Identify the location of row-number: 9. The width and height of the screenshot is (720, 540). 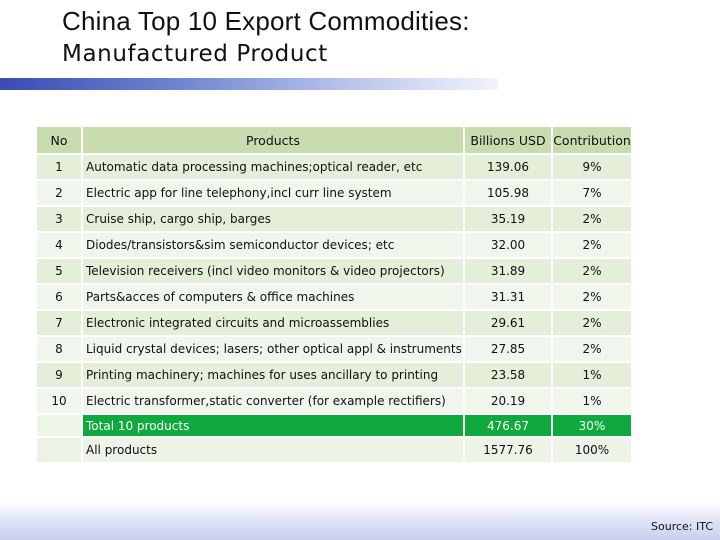
(60, 375).